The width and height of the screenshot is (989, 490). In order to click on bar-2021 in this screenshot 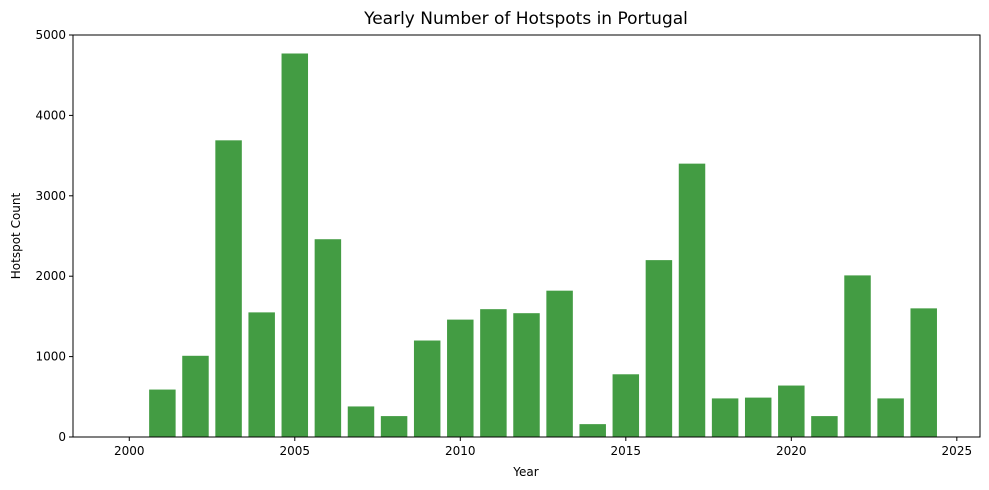, I will do `click(824, 426)`.